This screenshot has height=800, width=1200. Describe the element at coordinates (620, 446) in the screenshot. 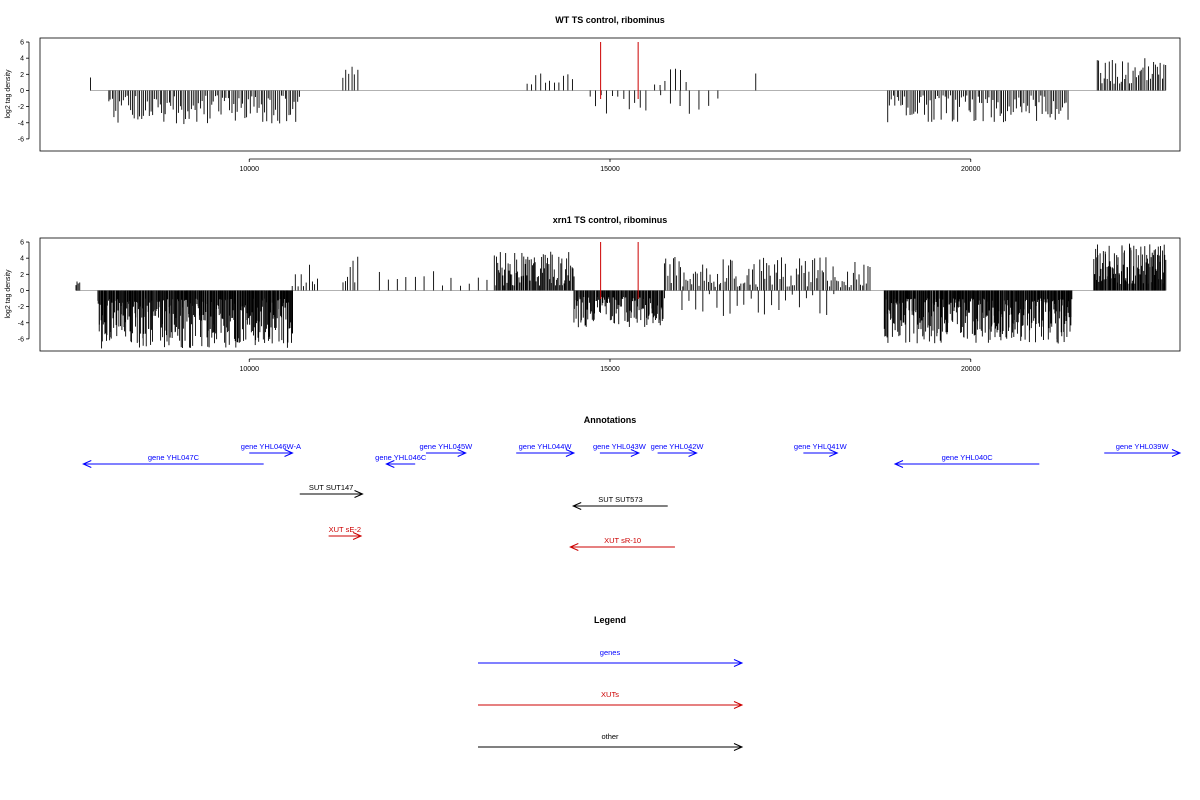

I see `annotation-label: gene YHL043W` at that location.